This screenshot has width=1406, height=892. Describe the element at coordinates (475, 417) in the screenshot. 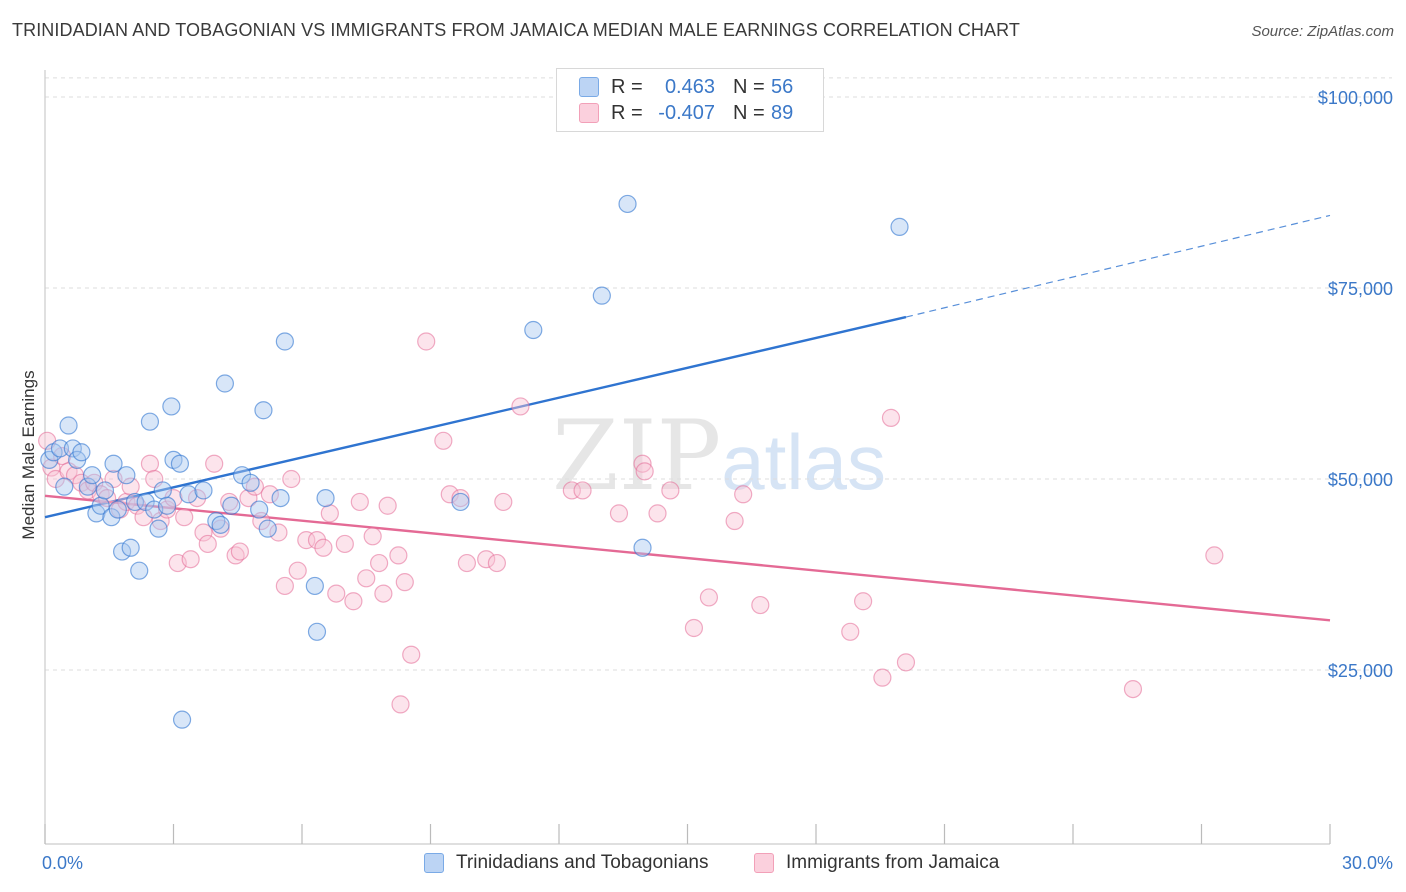

I see `trendline-trinidad` at that location.